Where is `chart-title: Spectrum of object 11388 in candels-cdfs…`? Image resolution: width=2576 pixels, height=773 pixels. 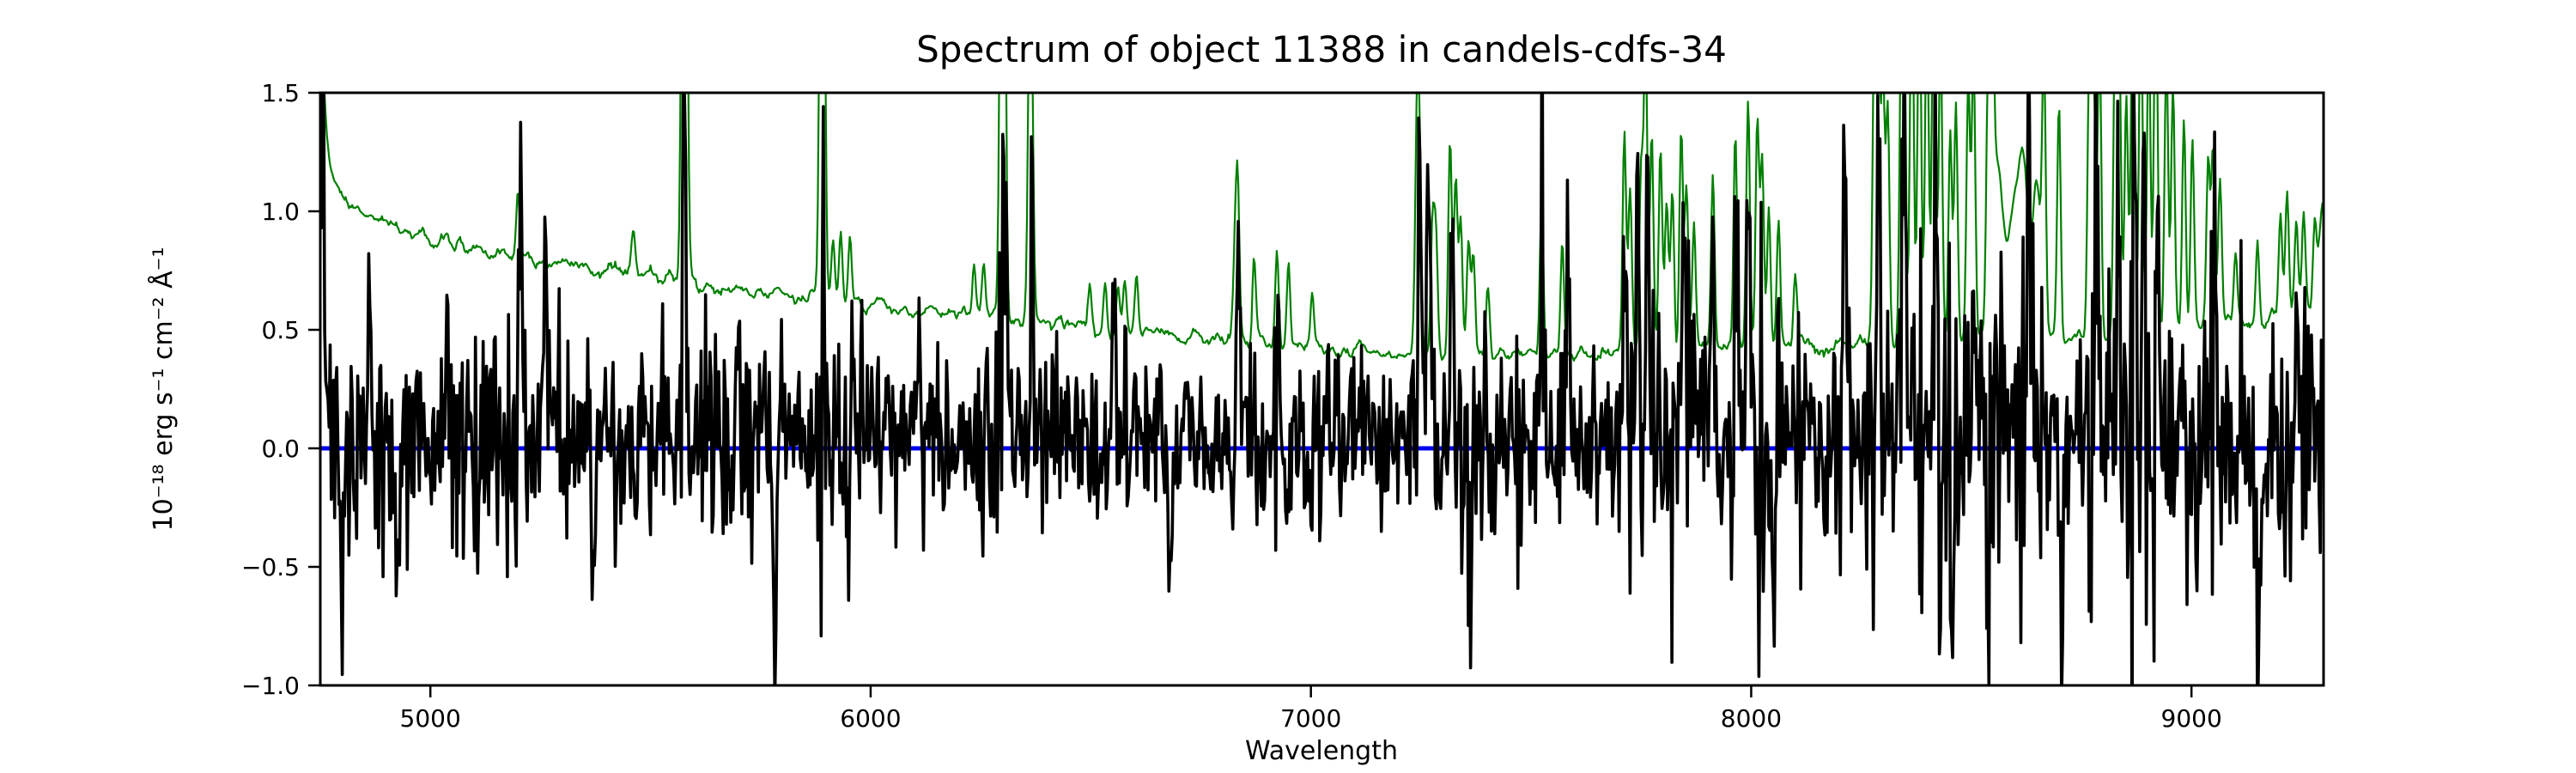 chart-title: Spectrum of object 11388 in candels-cdfs… is located at coordinates (1321, 49).